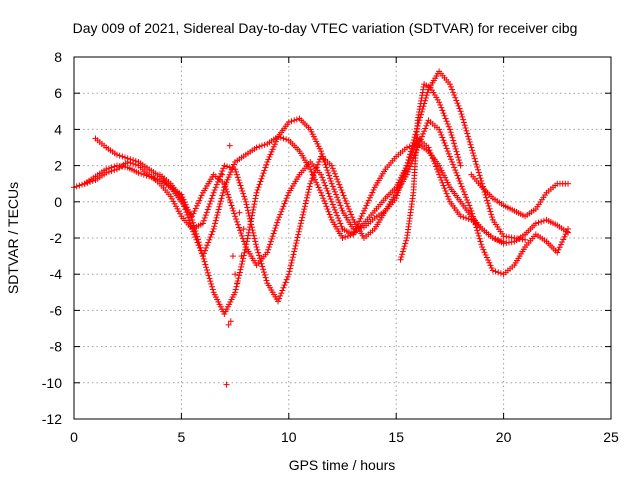 The width and height of the screenshot is (640, 480). I want to click on y-tick-label: -4, so click(56, 274).